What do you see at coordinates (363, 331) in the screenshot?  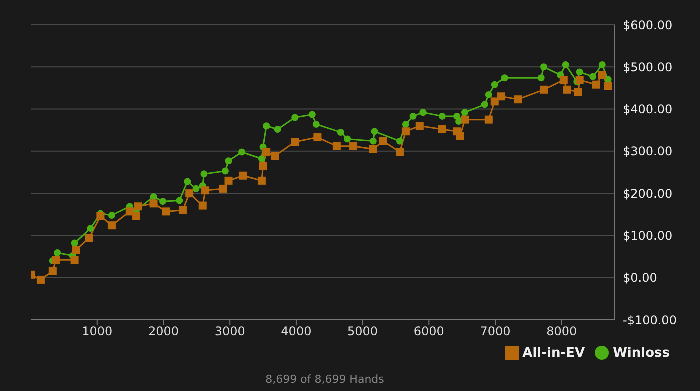 I see `x-tick-label: 5000` at bounding box center [363, 331].